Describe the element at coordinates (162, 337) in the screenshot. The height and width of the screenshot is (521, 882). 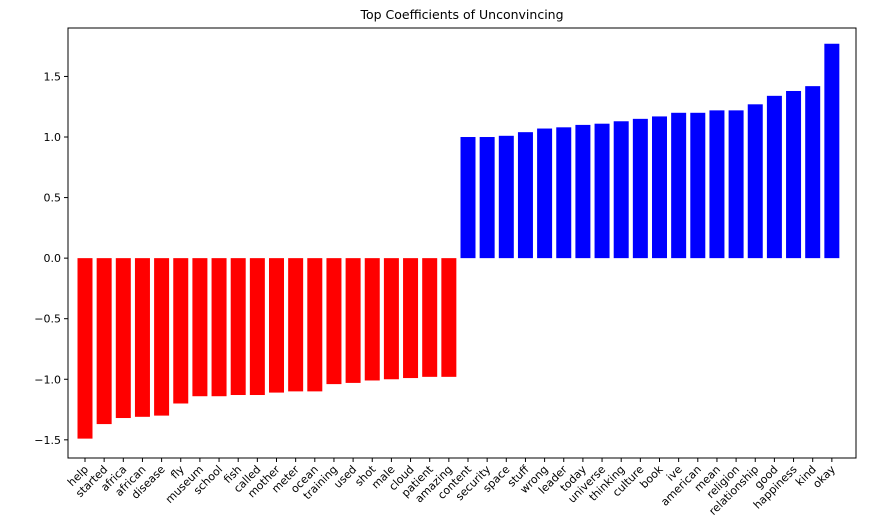
I see `bar-disease` at that location.